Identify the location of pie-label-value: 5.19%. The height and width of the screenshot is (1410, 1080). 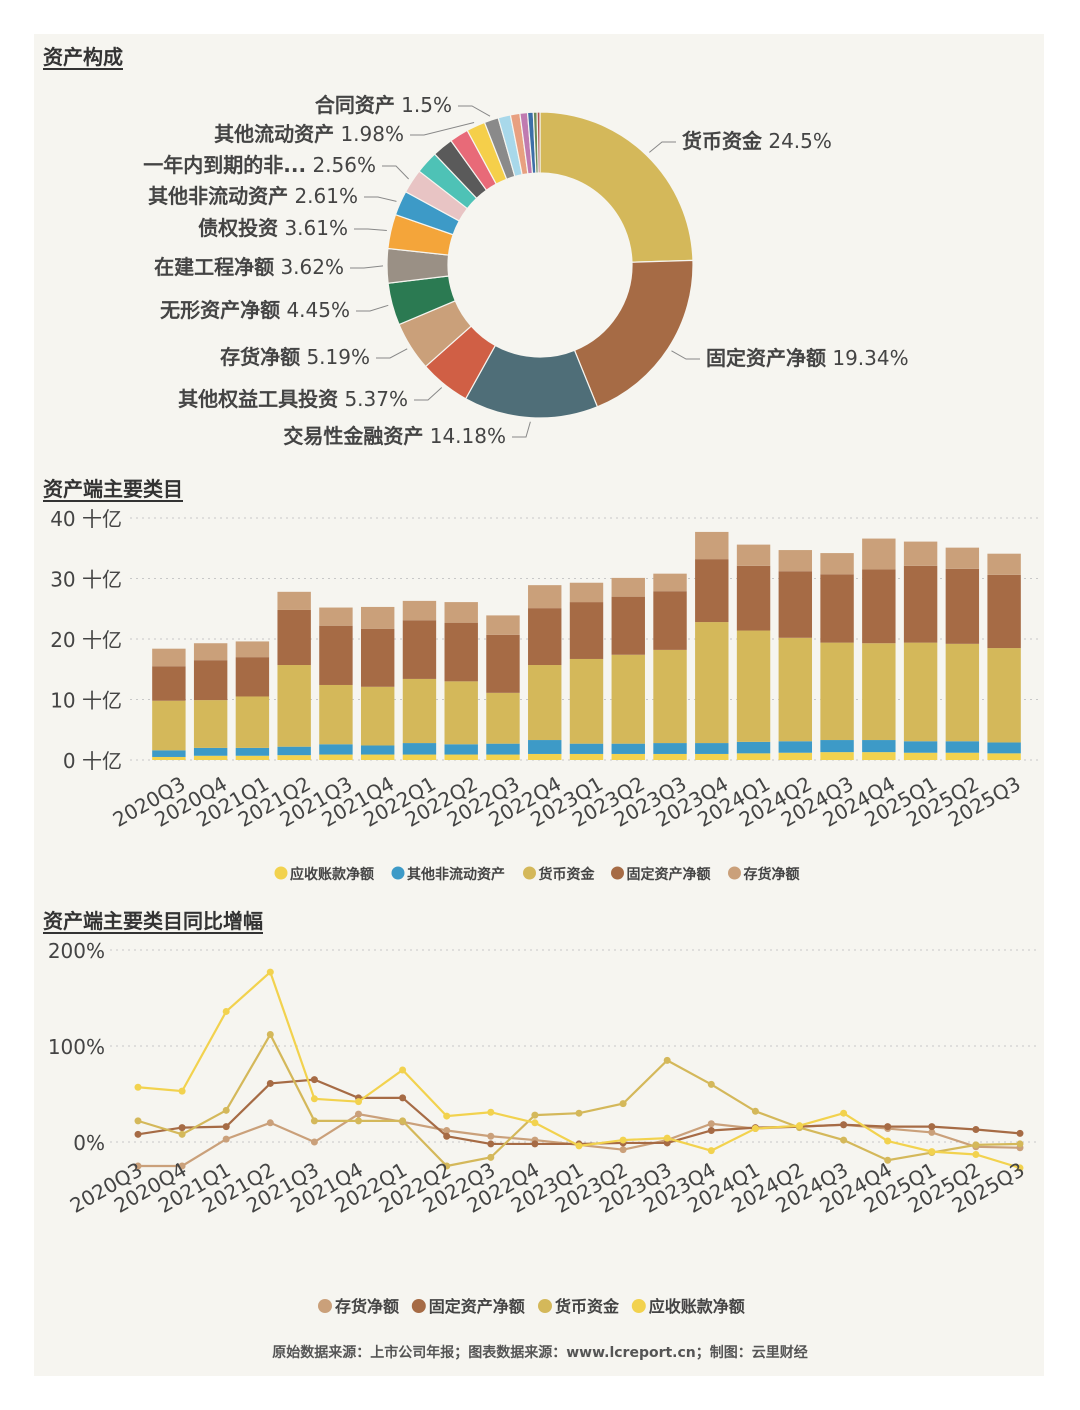
(335, 357).